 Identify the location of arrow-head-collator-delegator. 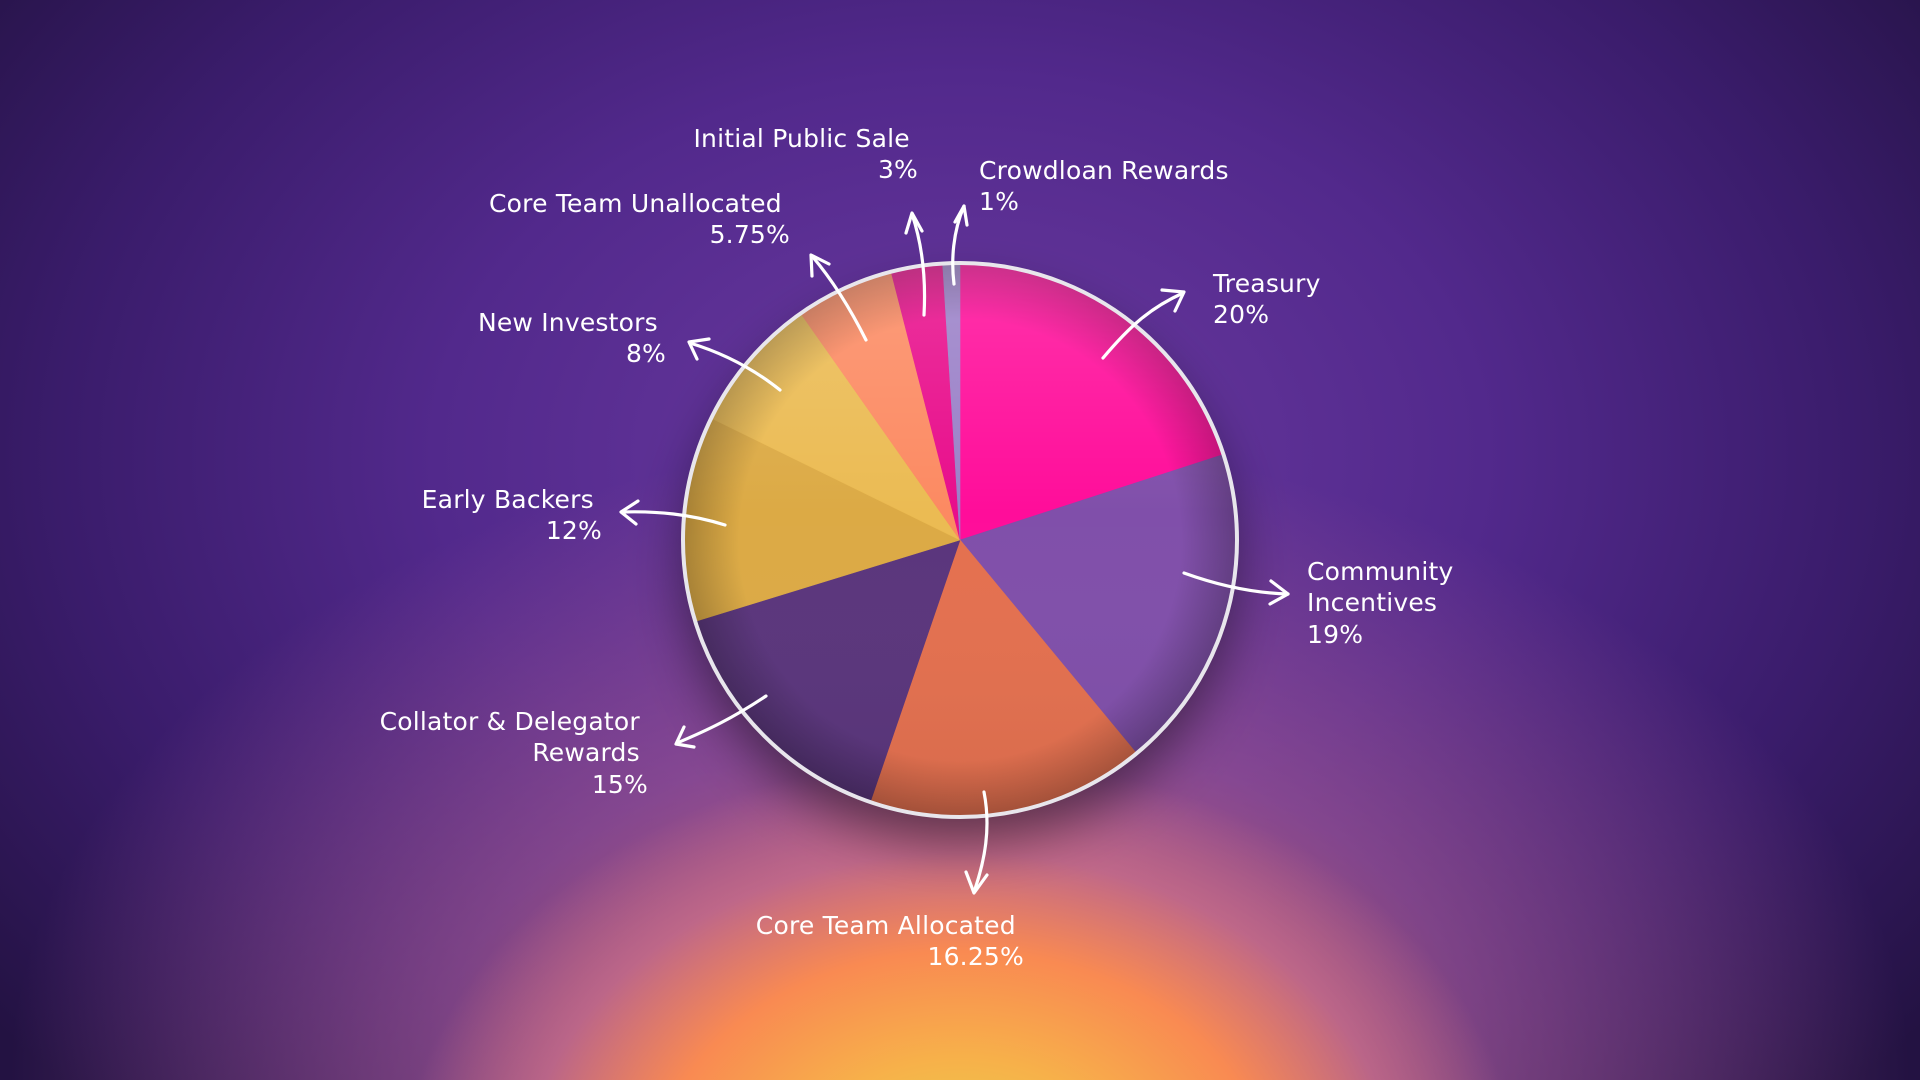
(685, 737).